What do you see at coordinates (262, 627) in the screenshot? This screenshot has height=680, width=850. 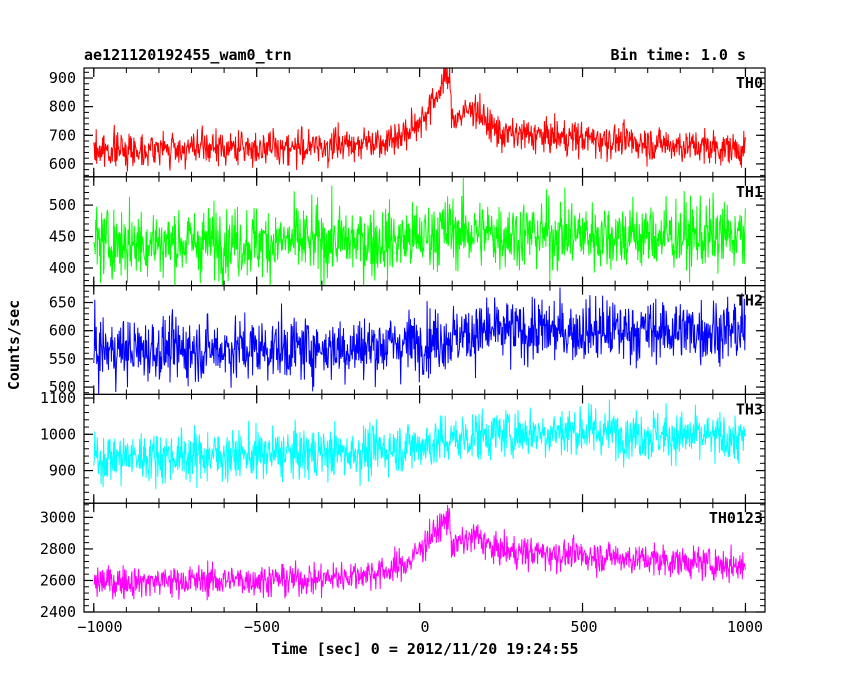 I see `x-tick-label: −500` at bounding box center [262, 627].